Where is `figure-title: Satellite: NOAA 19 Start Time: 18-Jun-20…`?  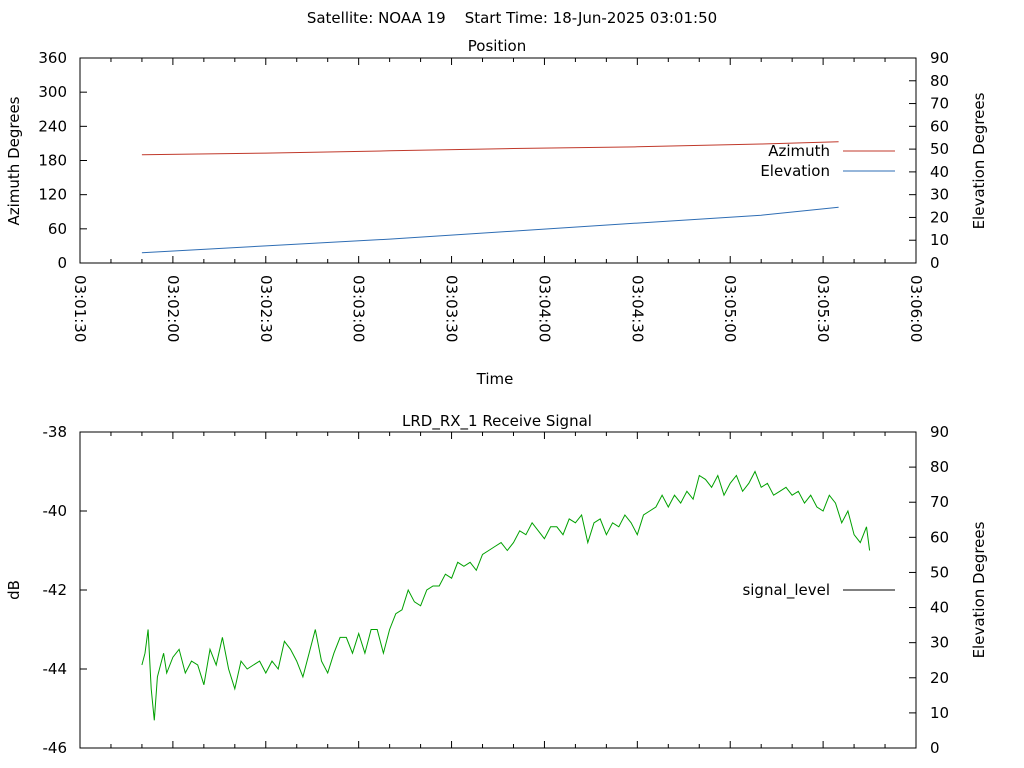 figure-title: Satellite: NOAA 19 Start Time: 18-Jun-20… is located at coordinates (512, 18).